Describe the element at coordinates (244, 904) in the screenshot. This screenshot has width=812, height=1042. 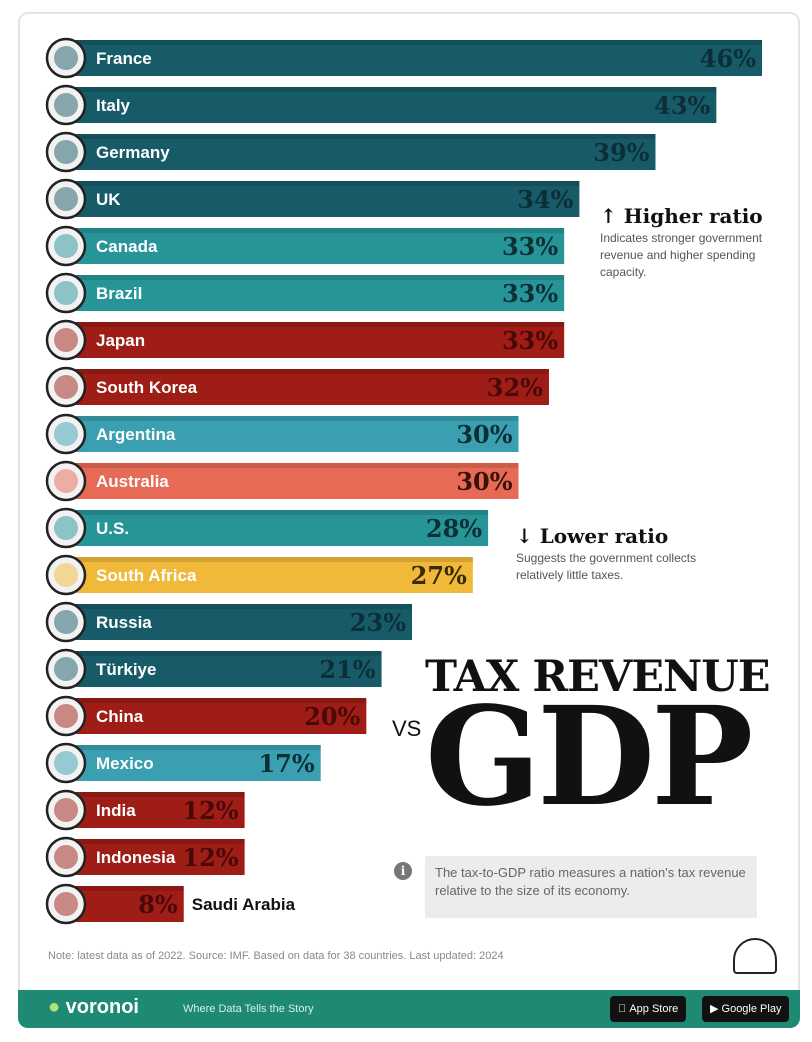
I see `bar-category-label: Saudi Arabia` at that location.